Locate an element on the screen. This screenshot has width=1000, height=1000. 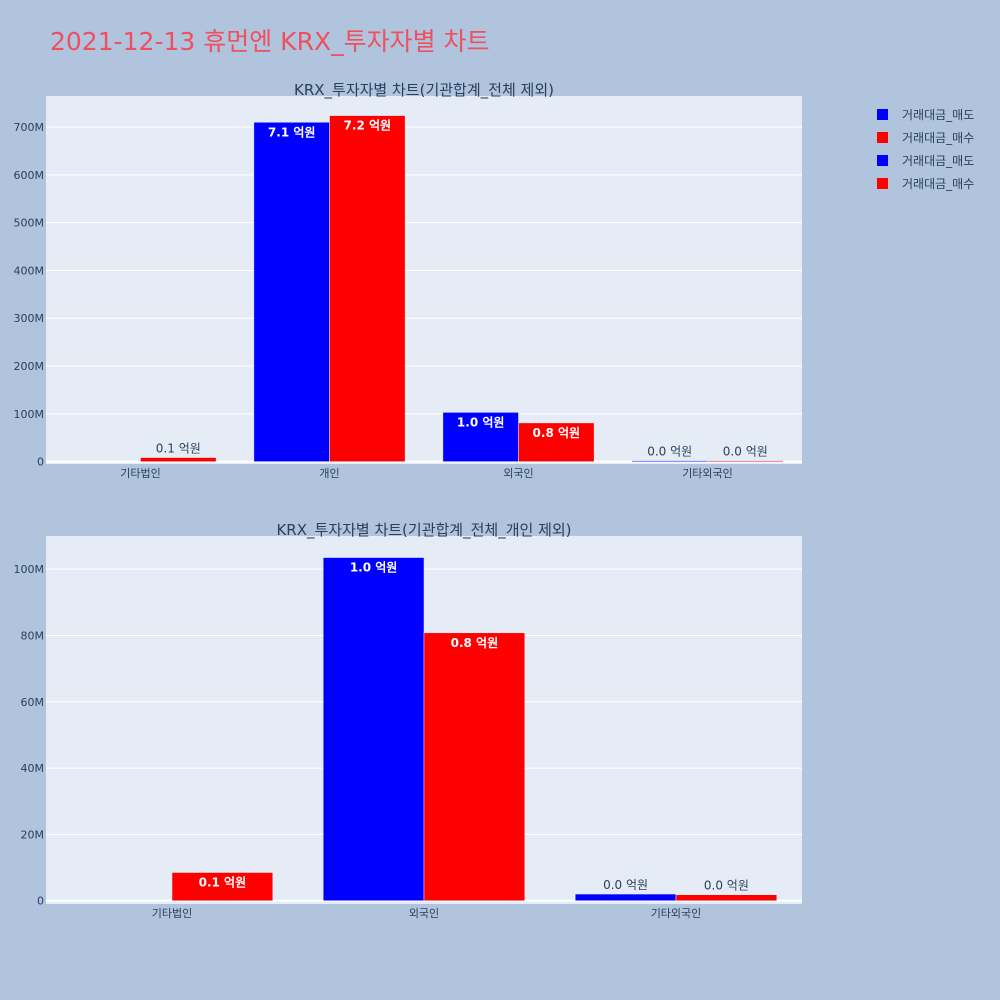
y-tick-label: 500M is located at coordinates (29, 223).